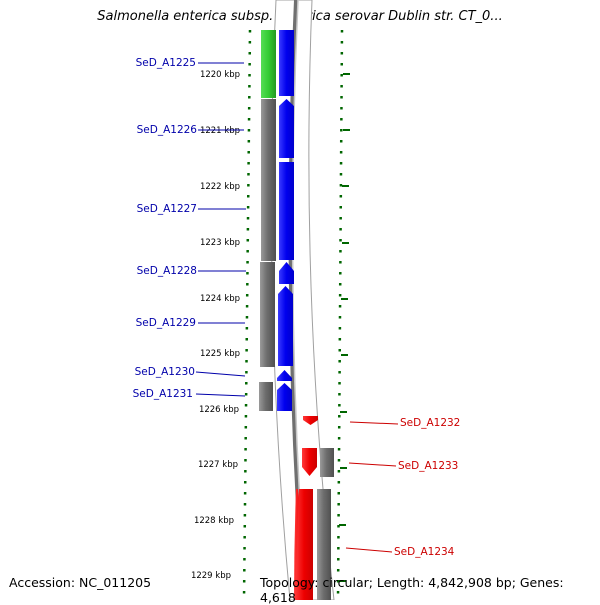  What do you see at coordinates (310, 420) in the screenshot?
I see `gene-a1232-cds` at bounding box center [310, 420].